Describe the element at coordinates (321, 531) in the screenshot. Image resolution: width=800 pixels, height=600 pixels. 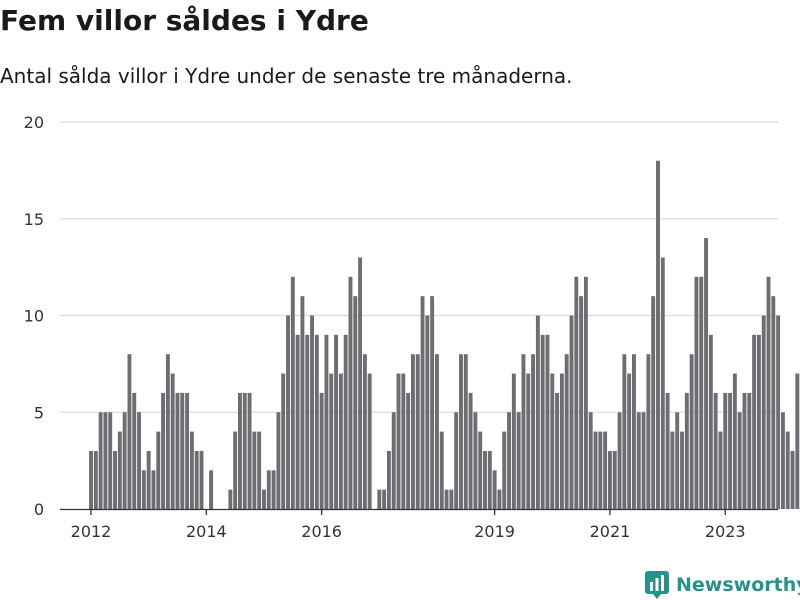
I see `x-tick-label: 2016` at that location.